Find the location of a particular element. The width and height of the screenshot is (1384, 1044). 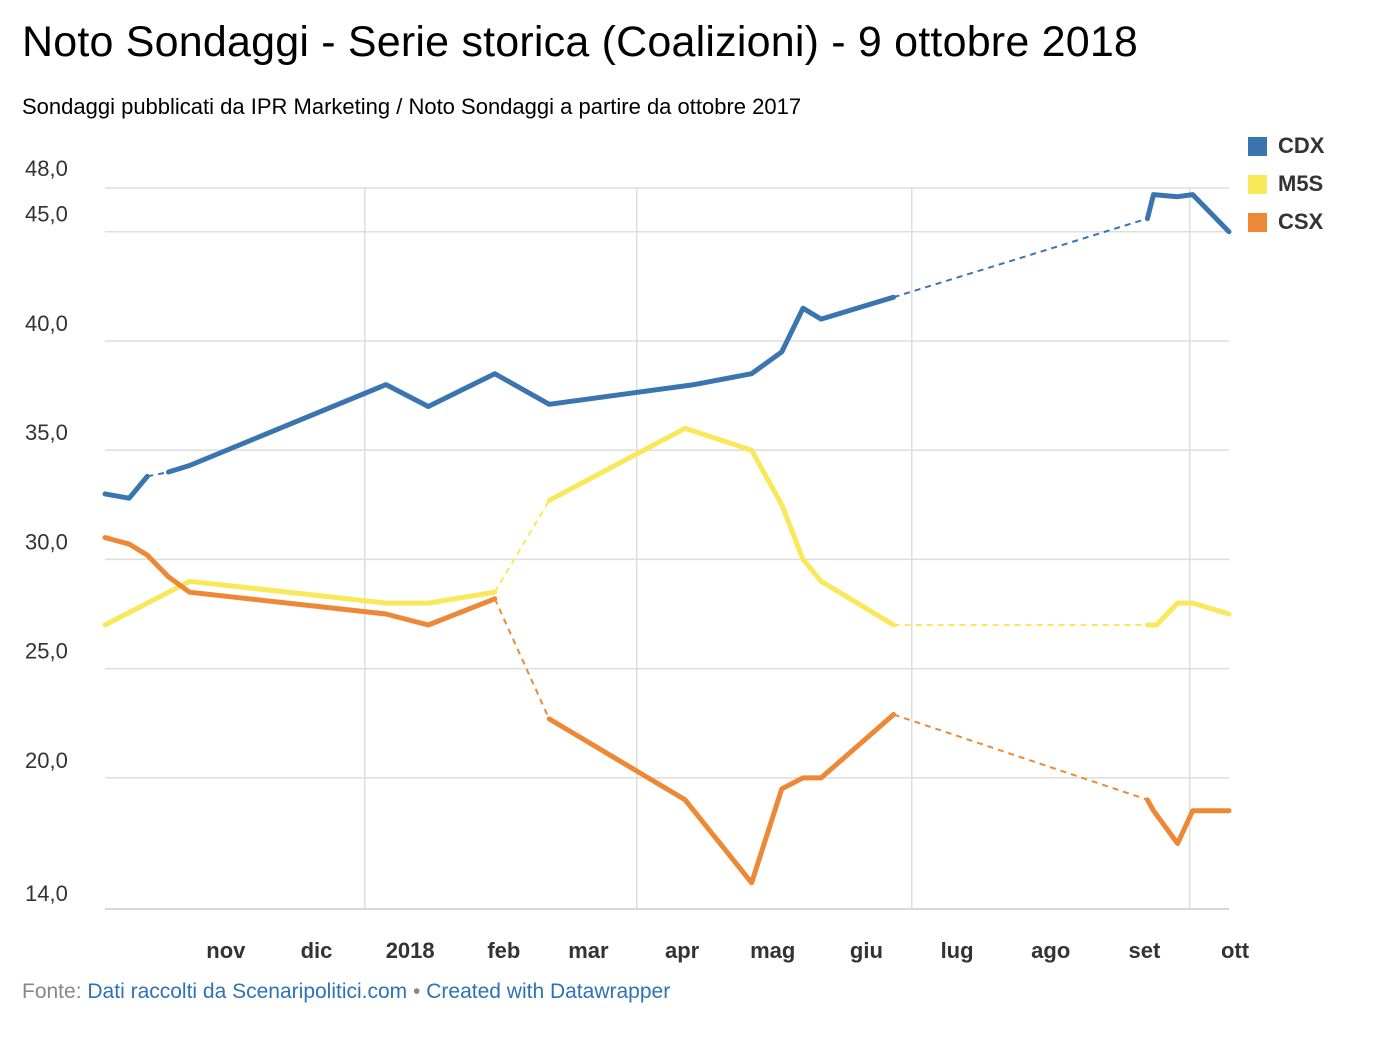

legend-swatch-cdx is located at coordinates (1257, 146).